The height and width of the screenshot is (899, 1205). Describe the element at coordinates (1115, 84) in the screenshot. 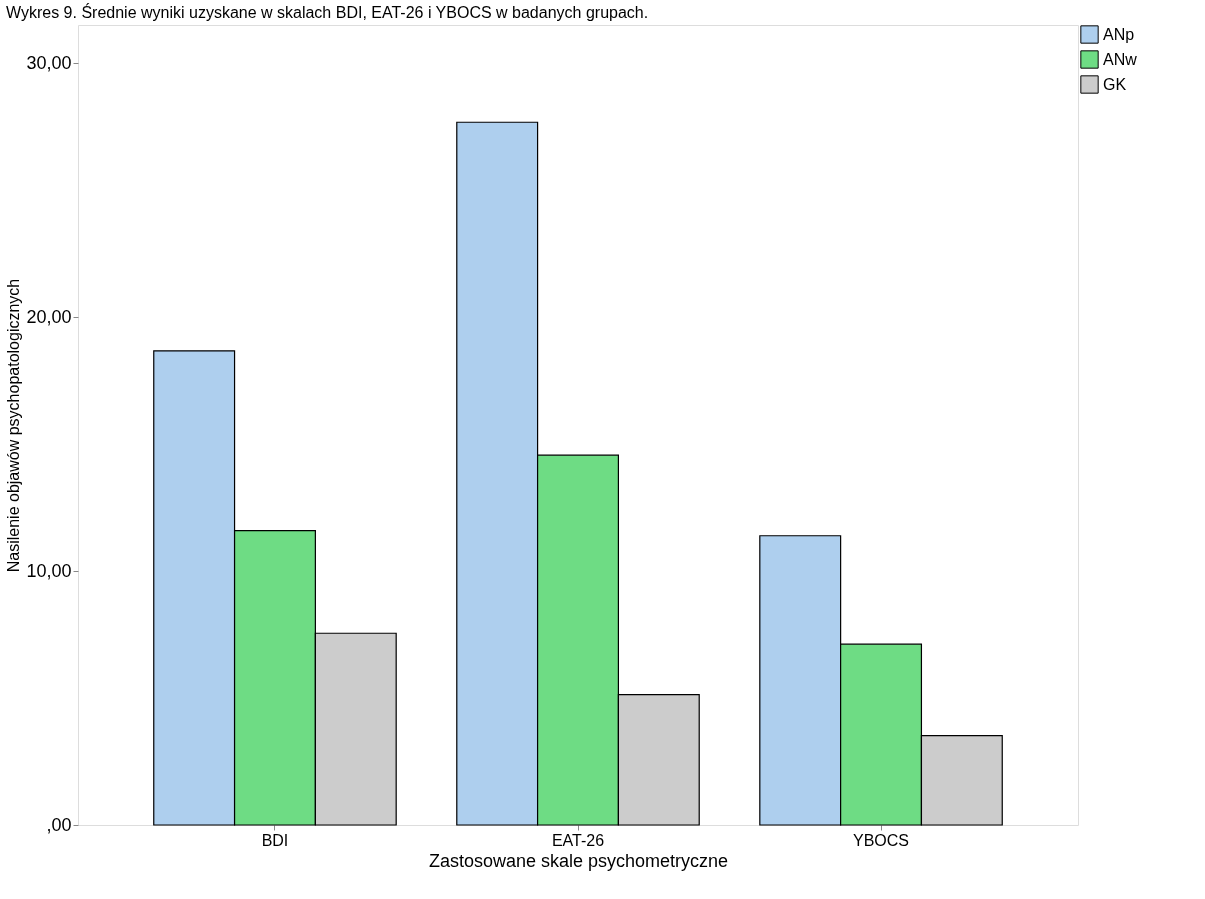

I see `legend-label: GK` at that location.